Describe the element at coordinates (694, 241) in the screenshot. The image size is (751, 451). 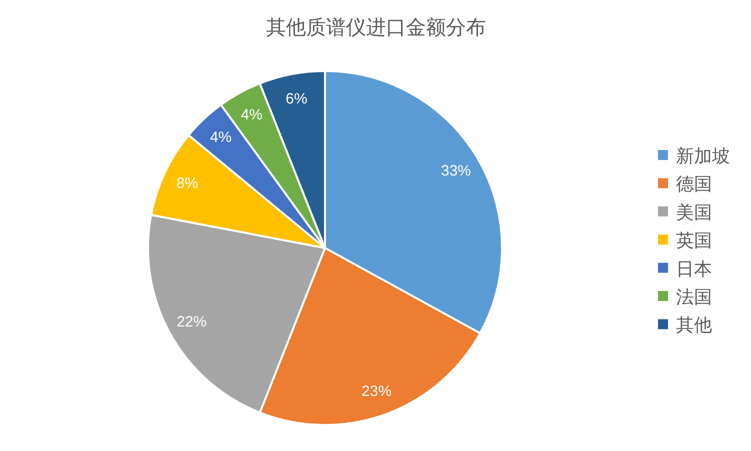
I see `legend-label: 英国` at that location.